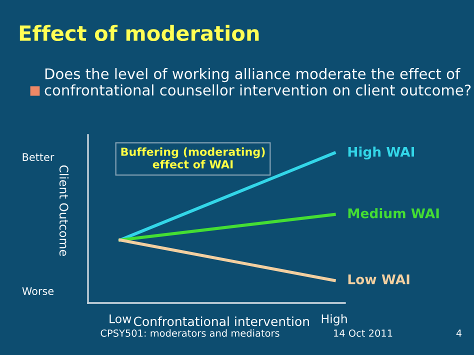 The image size is (474, 355). What do you see at coordinates (459, 333) in the screenshot?
I see `text: 4` at bounding box center [459, 333].